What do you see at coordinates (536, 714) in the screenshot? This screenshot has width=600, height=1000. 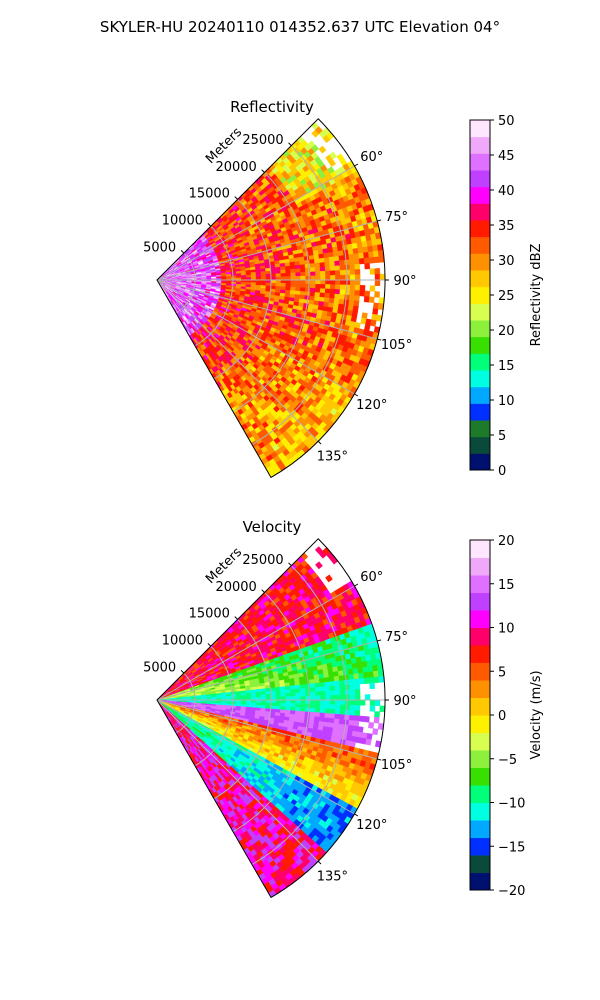 I see `colorbar-label: Velocity (m/s)` at bounding box center [536, 714].